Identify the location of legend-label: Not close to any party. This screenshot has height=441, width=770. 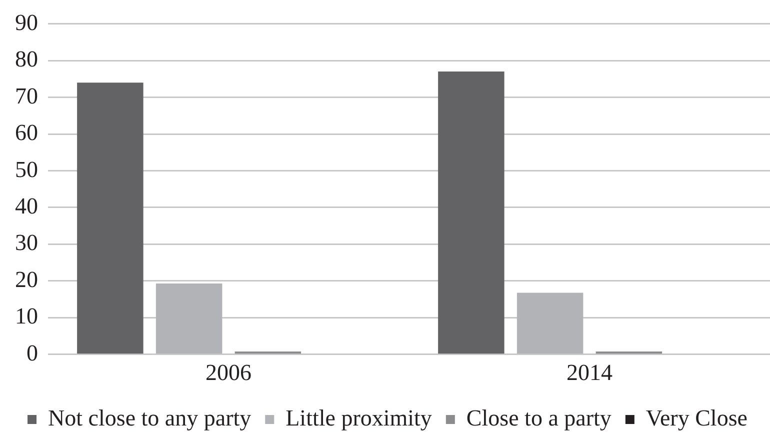
(150, 418).